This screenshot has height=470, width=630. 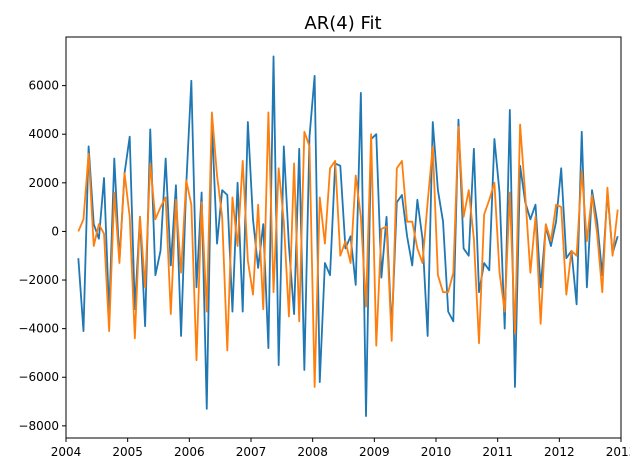 What do you see at coordinates (251, 452) in the screenshot?
I see `x-tick-label: 2007` at bounding box center [251, 452].